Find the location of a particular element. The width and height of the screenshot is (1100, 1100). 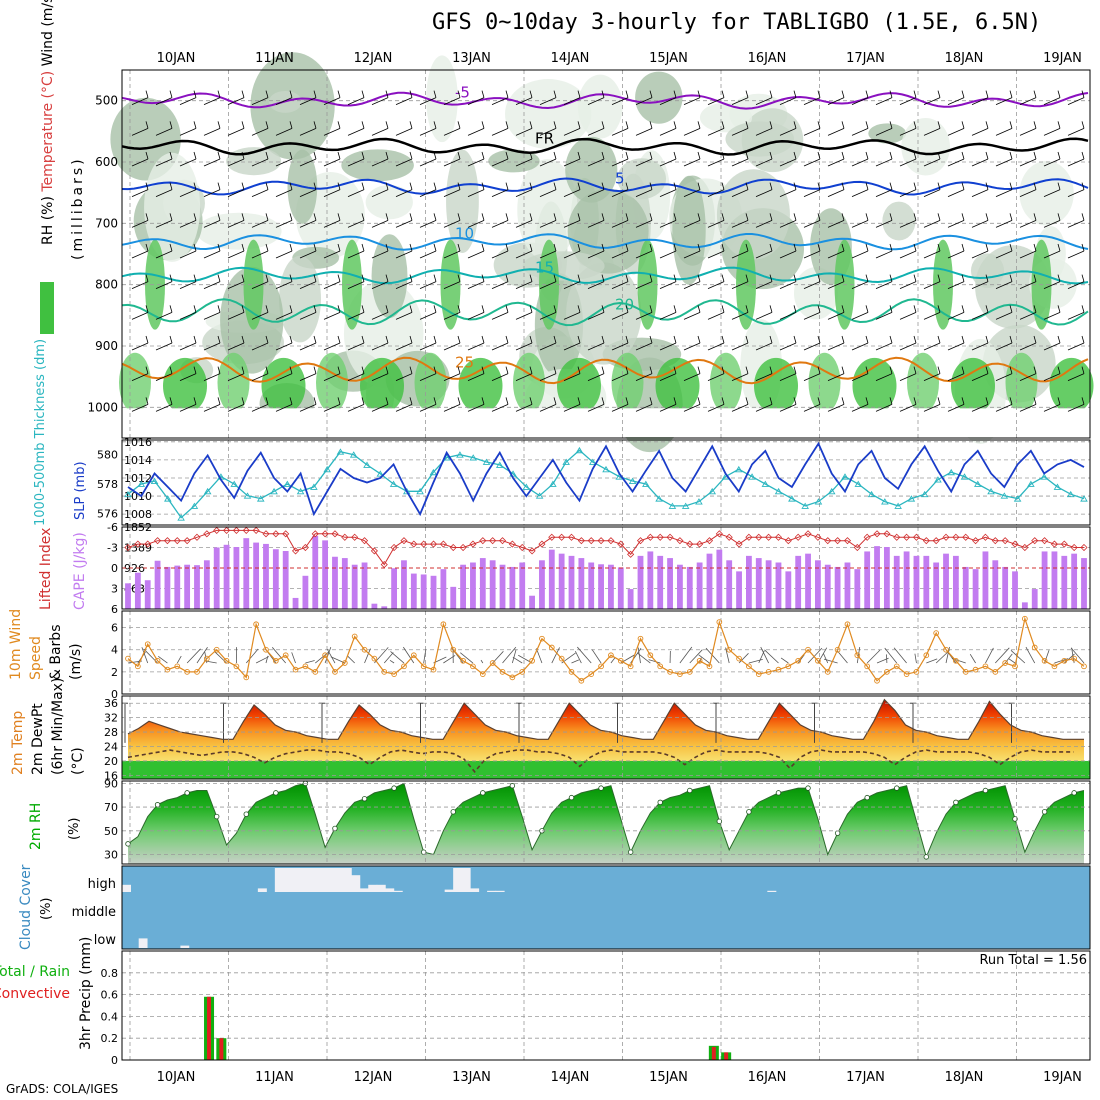

temp-tick-label: 20 is located at coordinates (111, 761).